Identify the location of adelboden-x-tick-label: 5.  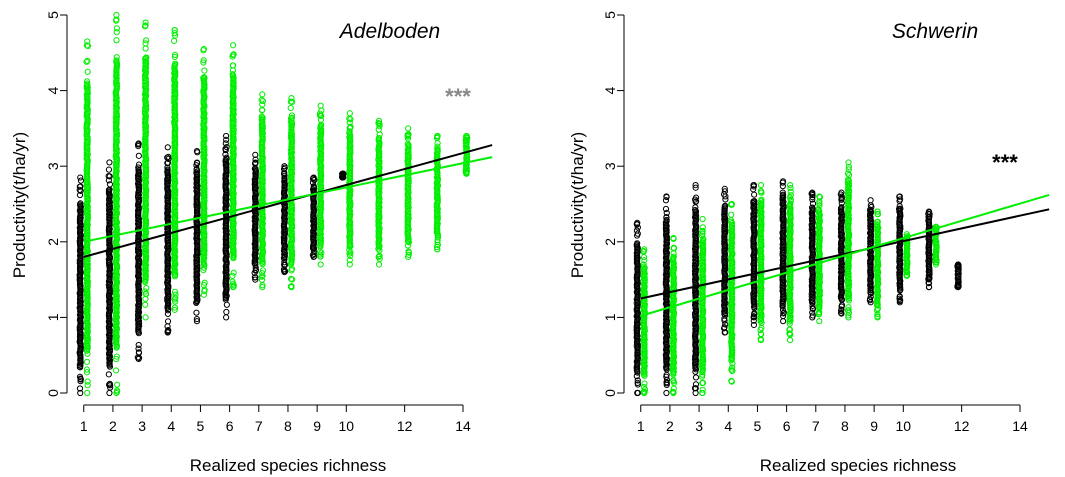
(201, 426).